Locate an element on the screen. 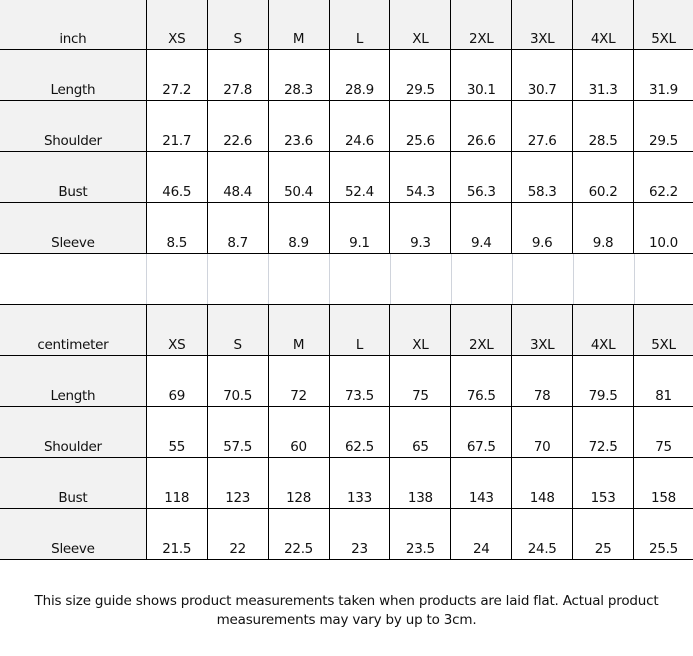 The image size is (693, 656). table-row: Sleeve 8.5 8.7 8.9 9.1 9.3 9.4 9.6 9.8 10.0 is located at coordinates (346, 228).